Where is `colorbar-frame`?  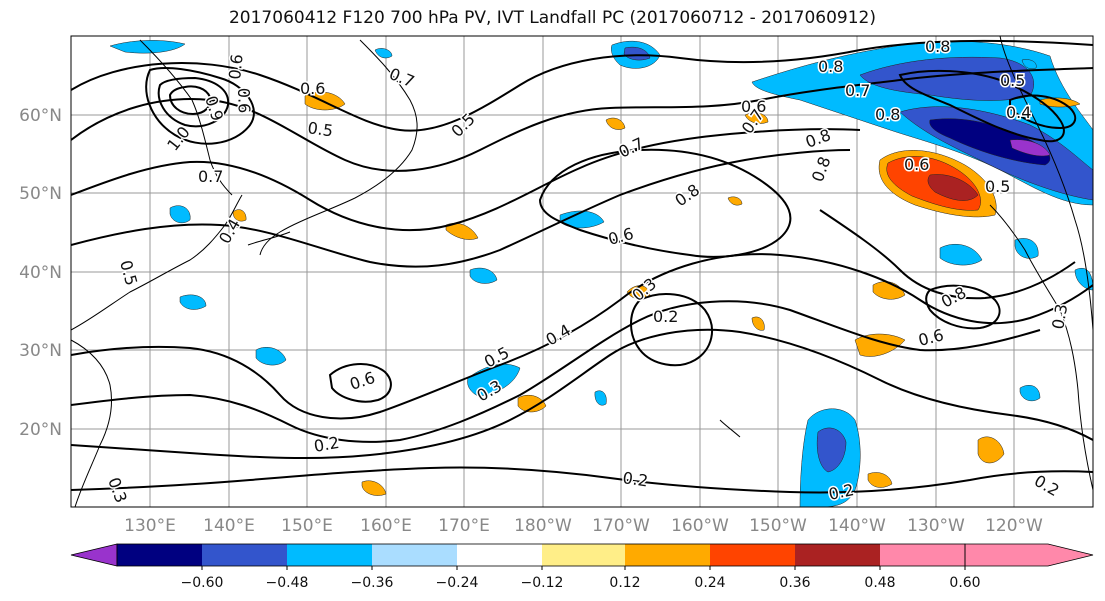 colorbar-frame is located at coordinates (541, 555).